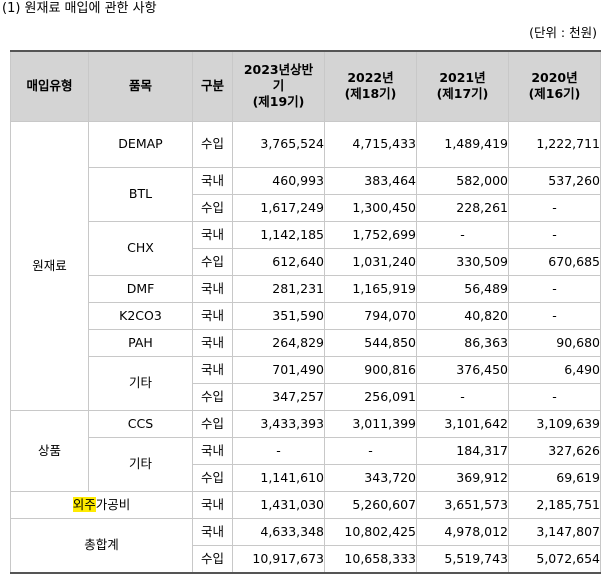 This screenshot has height=582, width=611. What do you see at coordinates (370, 369) in the screenshot?
I see `value-cell: 900,816` at bounding box center [370, 369].